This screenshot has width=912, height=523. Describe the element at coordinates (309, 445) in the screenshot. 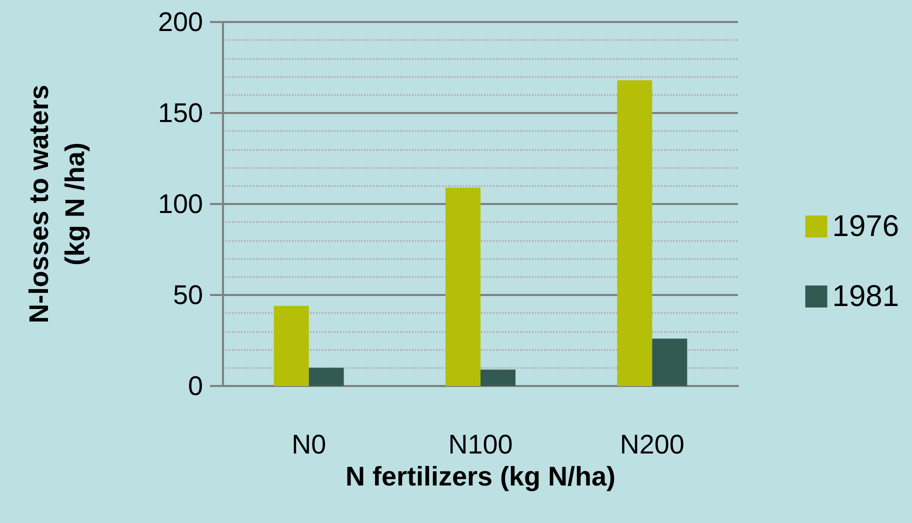

I see `x-tick-label: N0` at that location.